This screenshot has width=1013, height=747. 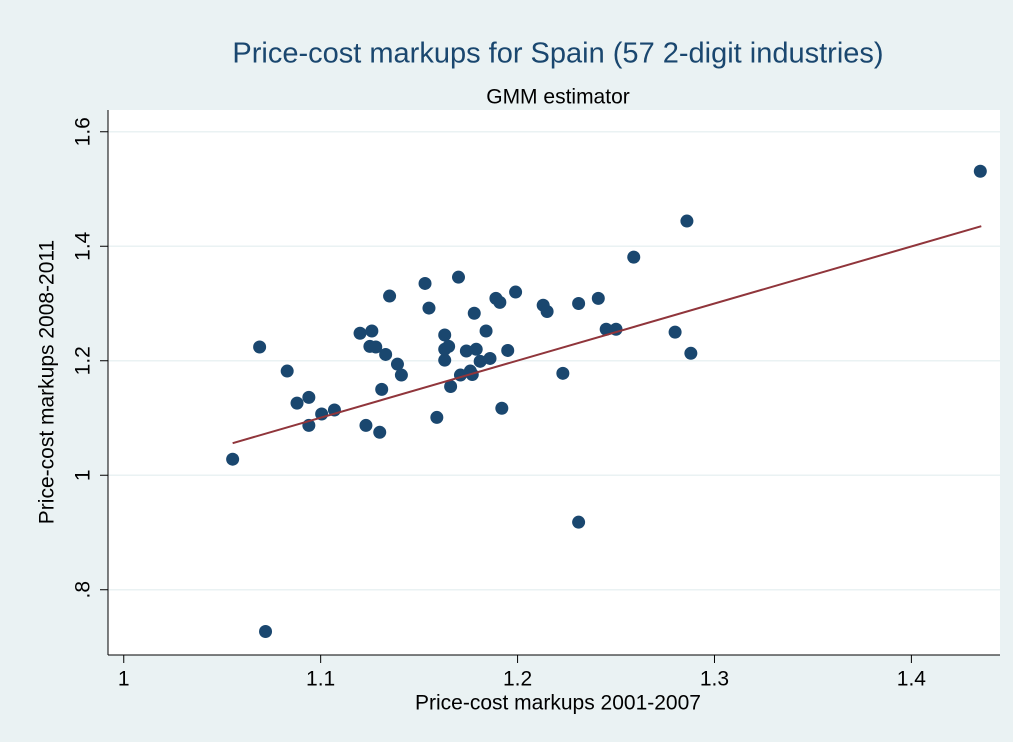 I want to click on x-axis-label: Price-cost markups 2001-2007, so click(x=558, y=703).